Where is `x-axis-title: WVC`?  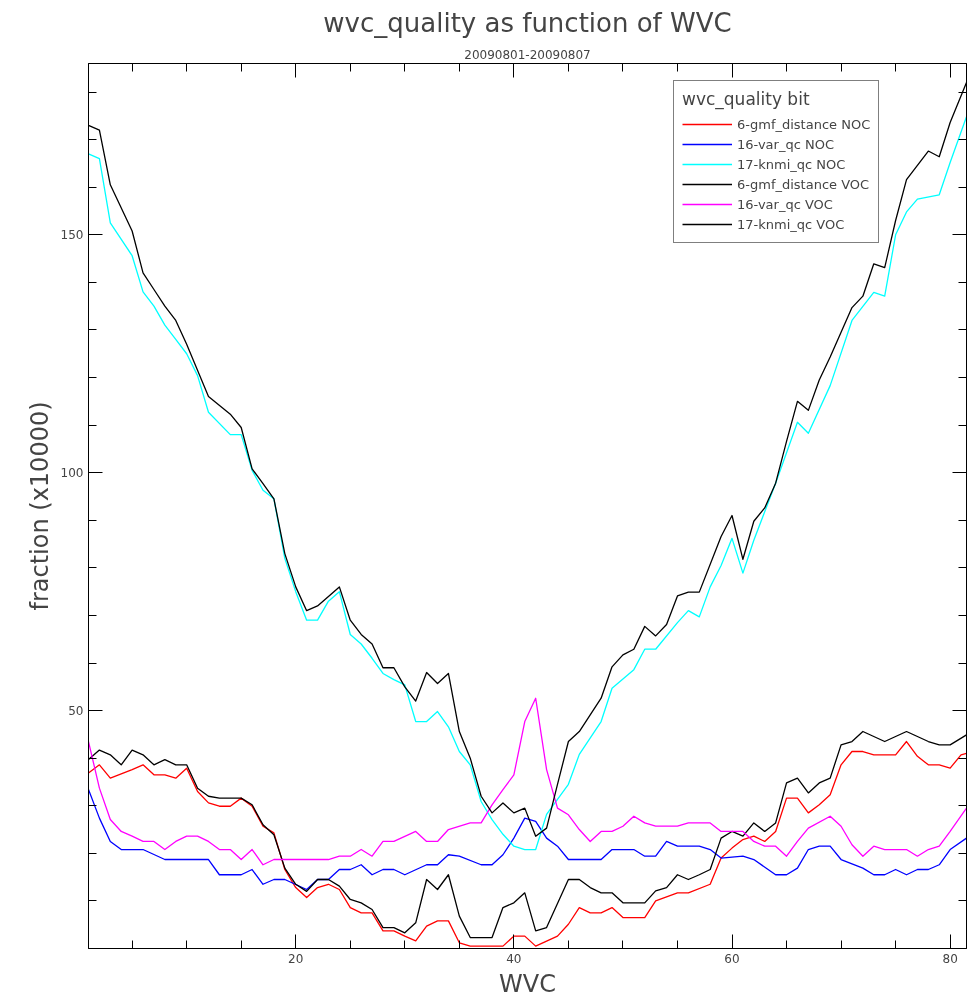
x-axis-title: WVC is located at coordinates (527, 983).